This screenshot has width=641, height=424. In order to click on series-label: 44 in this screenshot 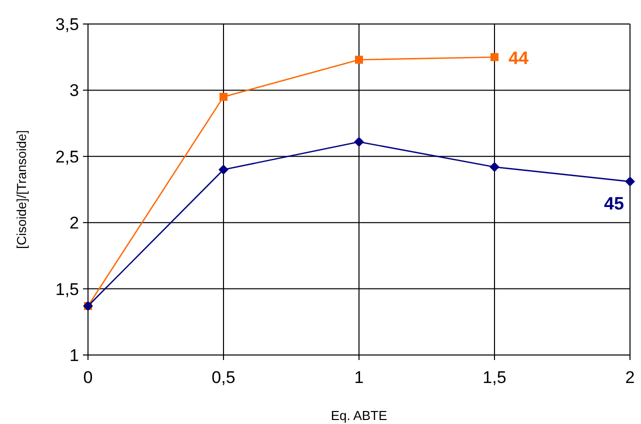, I will do `click(518, 58)`.